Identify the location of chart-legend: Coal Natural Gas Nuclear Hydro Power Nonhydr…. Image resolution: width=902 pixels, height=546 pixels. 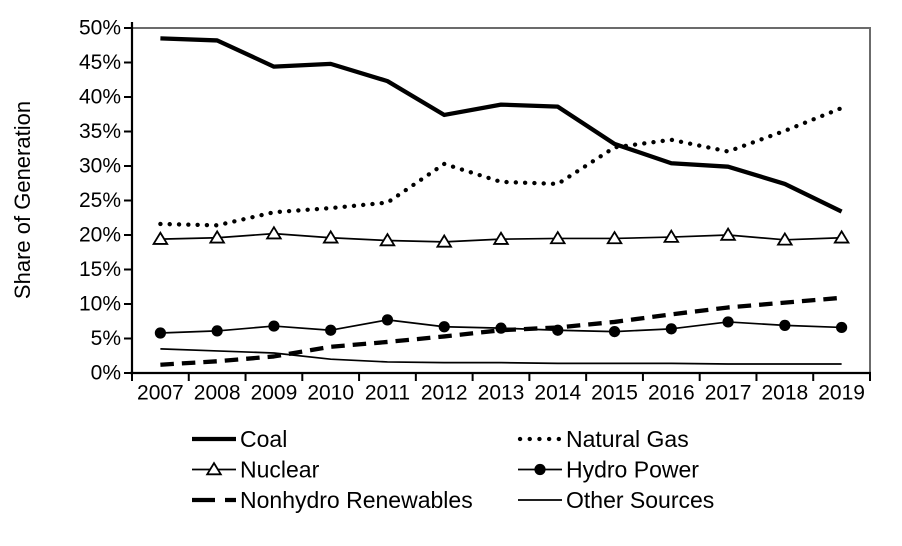
(453, 469).